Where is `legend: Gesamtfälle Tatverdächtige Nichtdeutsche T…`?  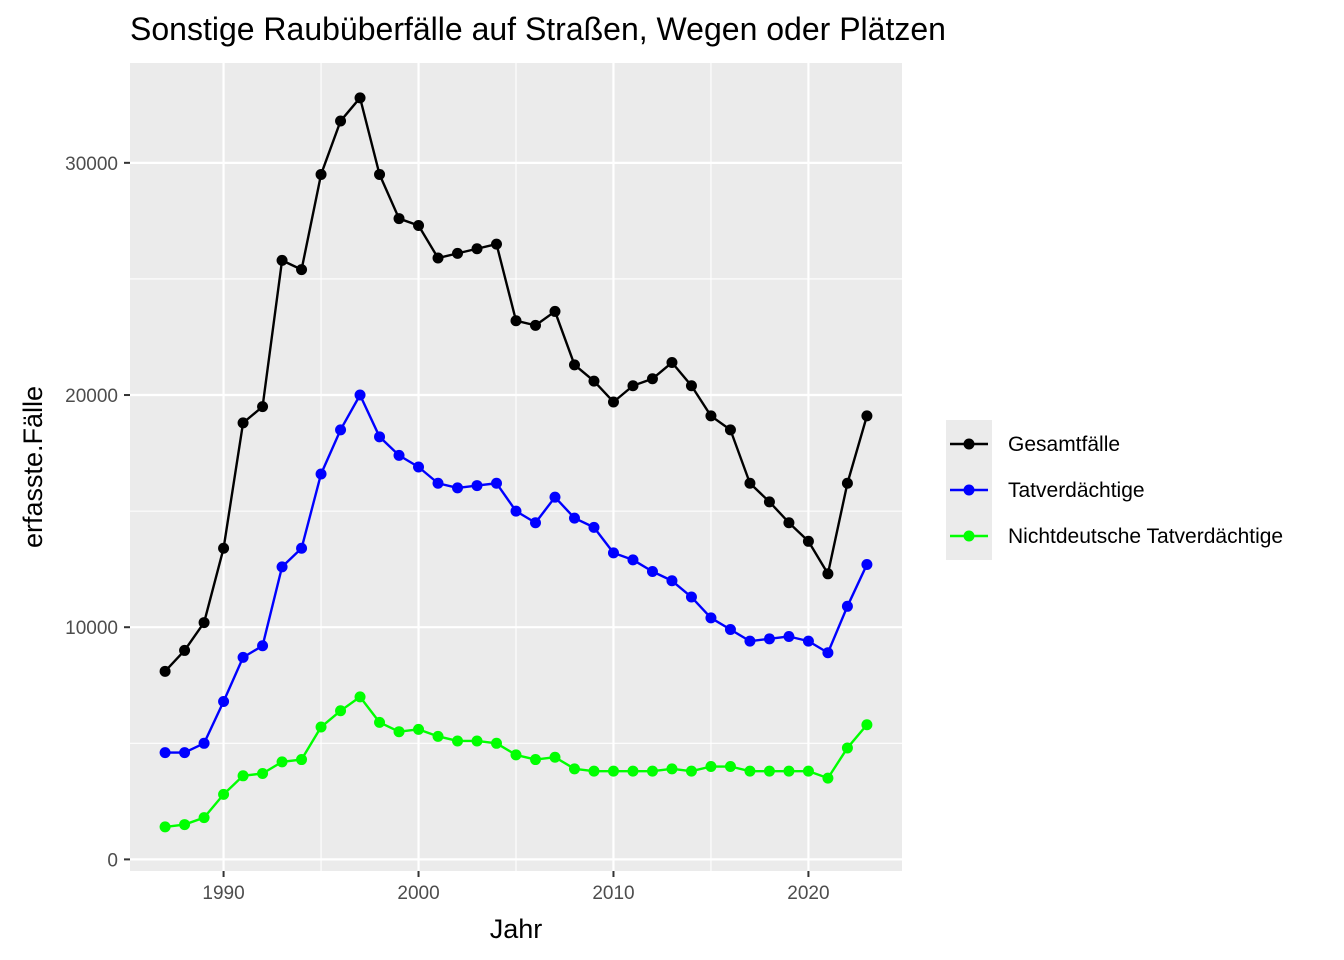
legend: Gesamtfälle Tatverdächtige Nichtdeutsche T… is located at coordinates (1114, 490).